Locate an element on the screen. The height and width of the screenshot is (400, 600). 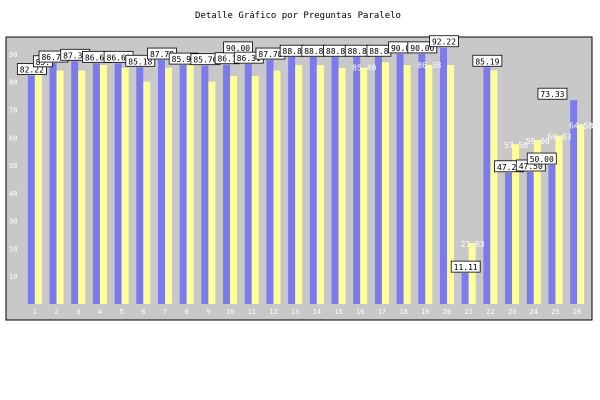
svg-text: 92.22 is located at coordinates (444, 42).